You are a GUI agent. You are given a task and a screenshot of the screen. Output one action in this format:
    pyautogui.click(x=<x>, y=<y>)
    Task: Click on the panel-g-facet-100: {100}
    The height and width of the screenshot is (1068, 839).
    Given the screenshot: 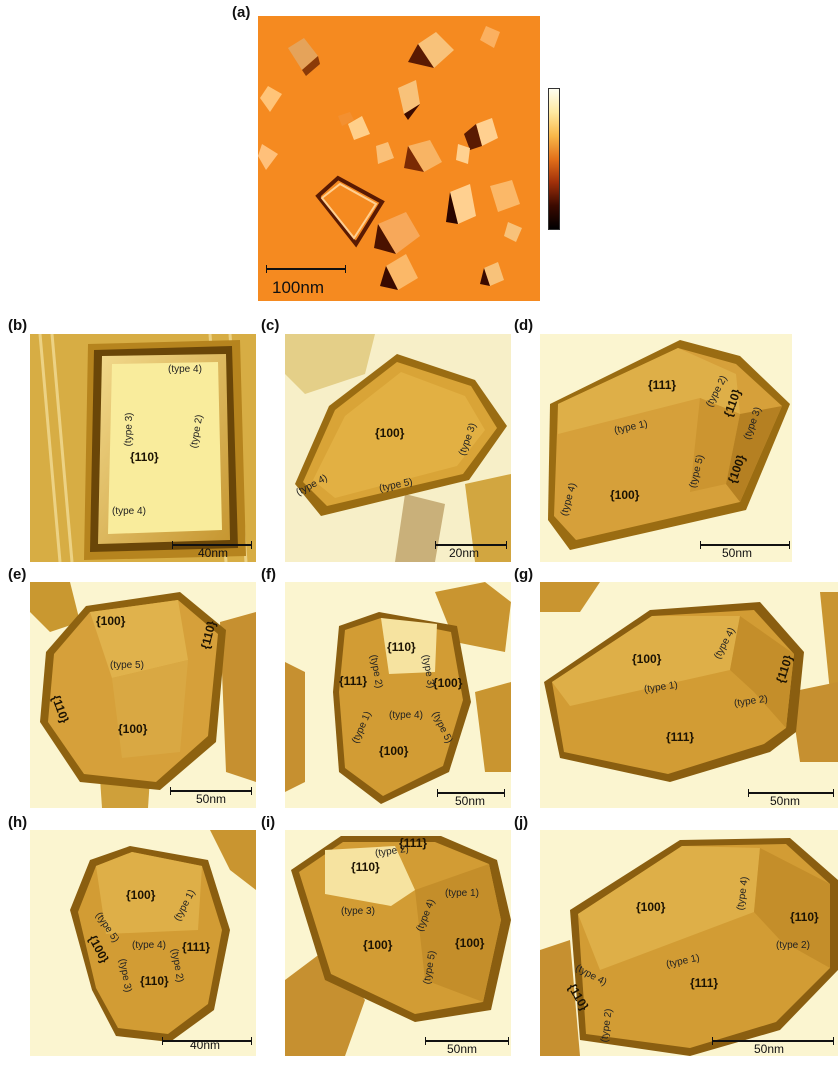 What is the action you would take?
    pyautogui.click(x=647, y=659)
    